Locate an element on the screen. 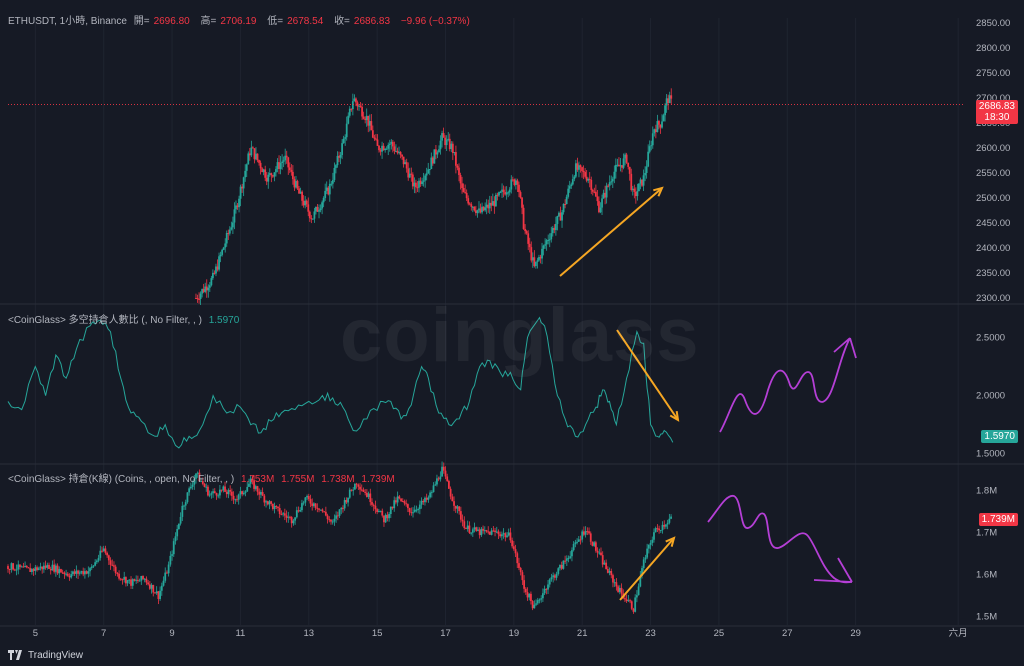 This screenshot has height=666, width=1024. symbol-label: ETHUSDT, 1小時, Binance is located at coordinates (67, 21).